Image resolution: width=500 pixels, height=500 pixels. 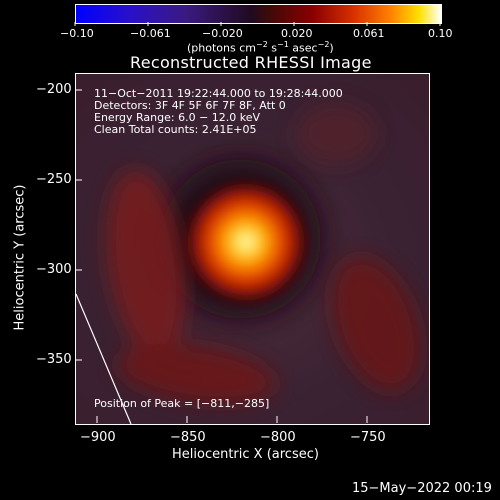 What do you see at coordinates (20, 257) in the screenshot?
I see `y-axis-title: Heliocentric Y (arcsec)` at bounding box center [20, 257].